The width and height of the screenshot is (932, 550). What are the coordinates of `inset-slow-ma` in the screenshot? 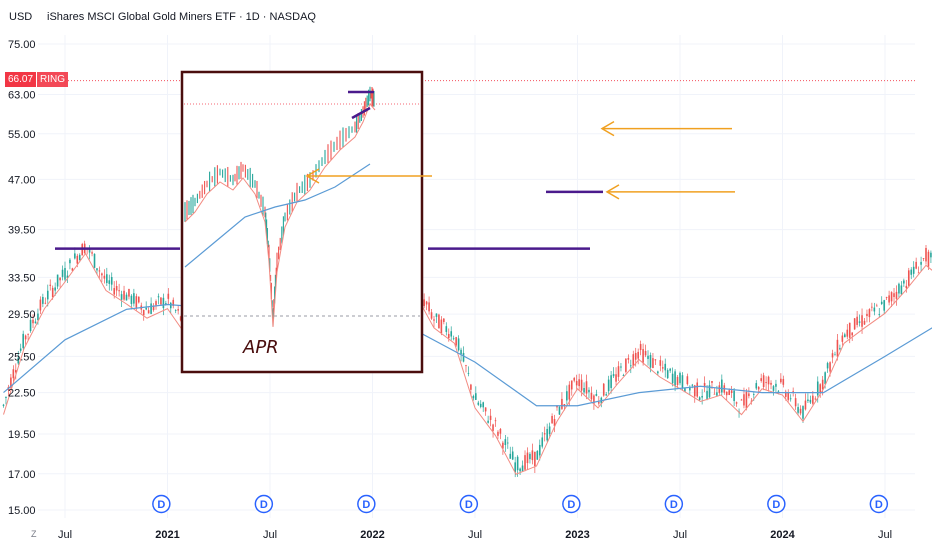 It's located at (277, 215).